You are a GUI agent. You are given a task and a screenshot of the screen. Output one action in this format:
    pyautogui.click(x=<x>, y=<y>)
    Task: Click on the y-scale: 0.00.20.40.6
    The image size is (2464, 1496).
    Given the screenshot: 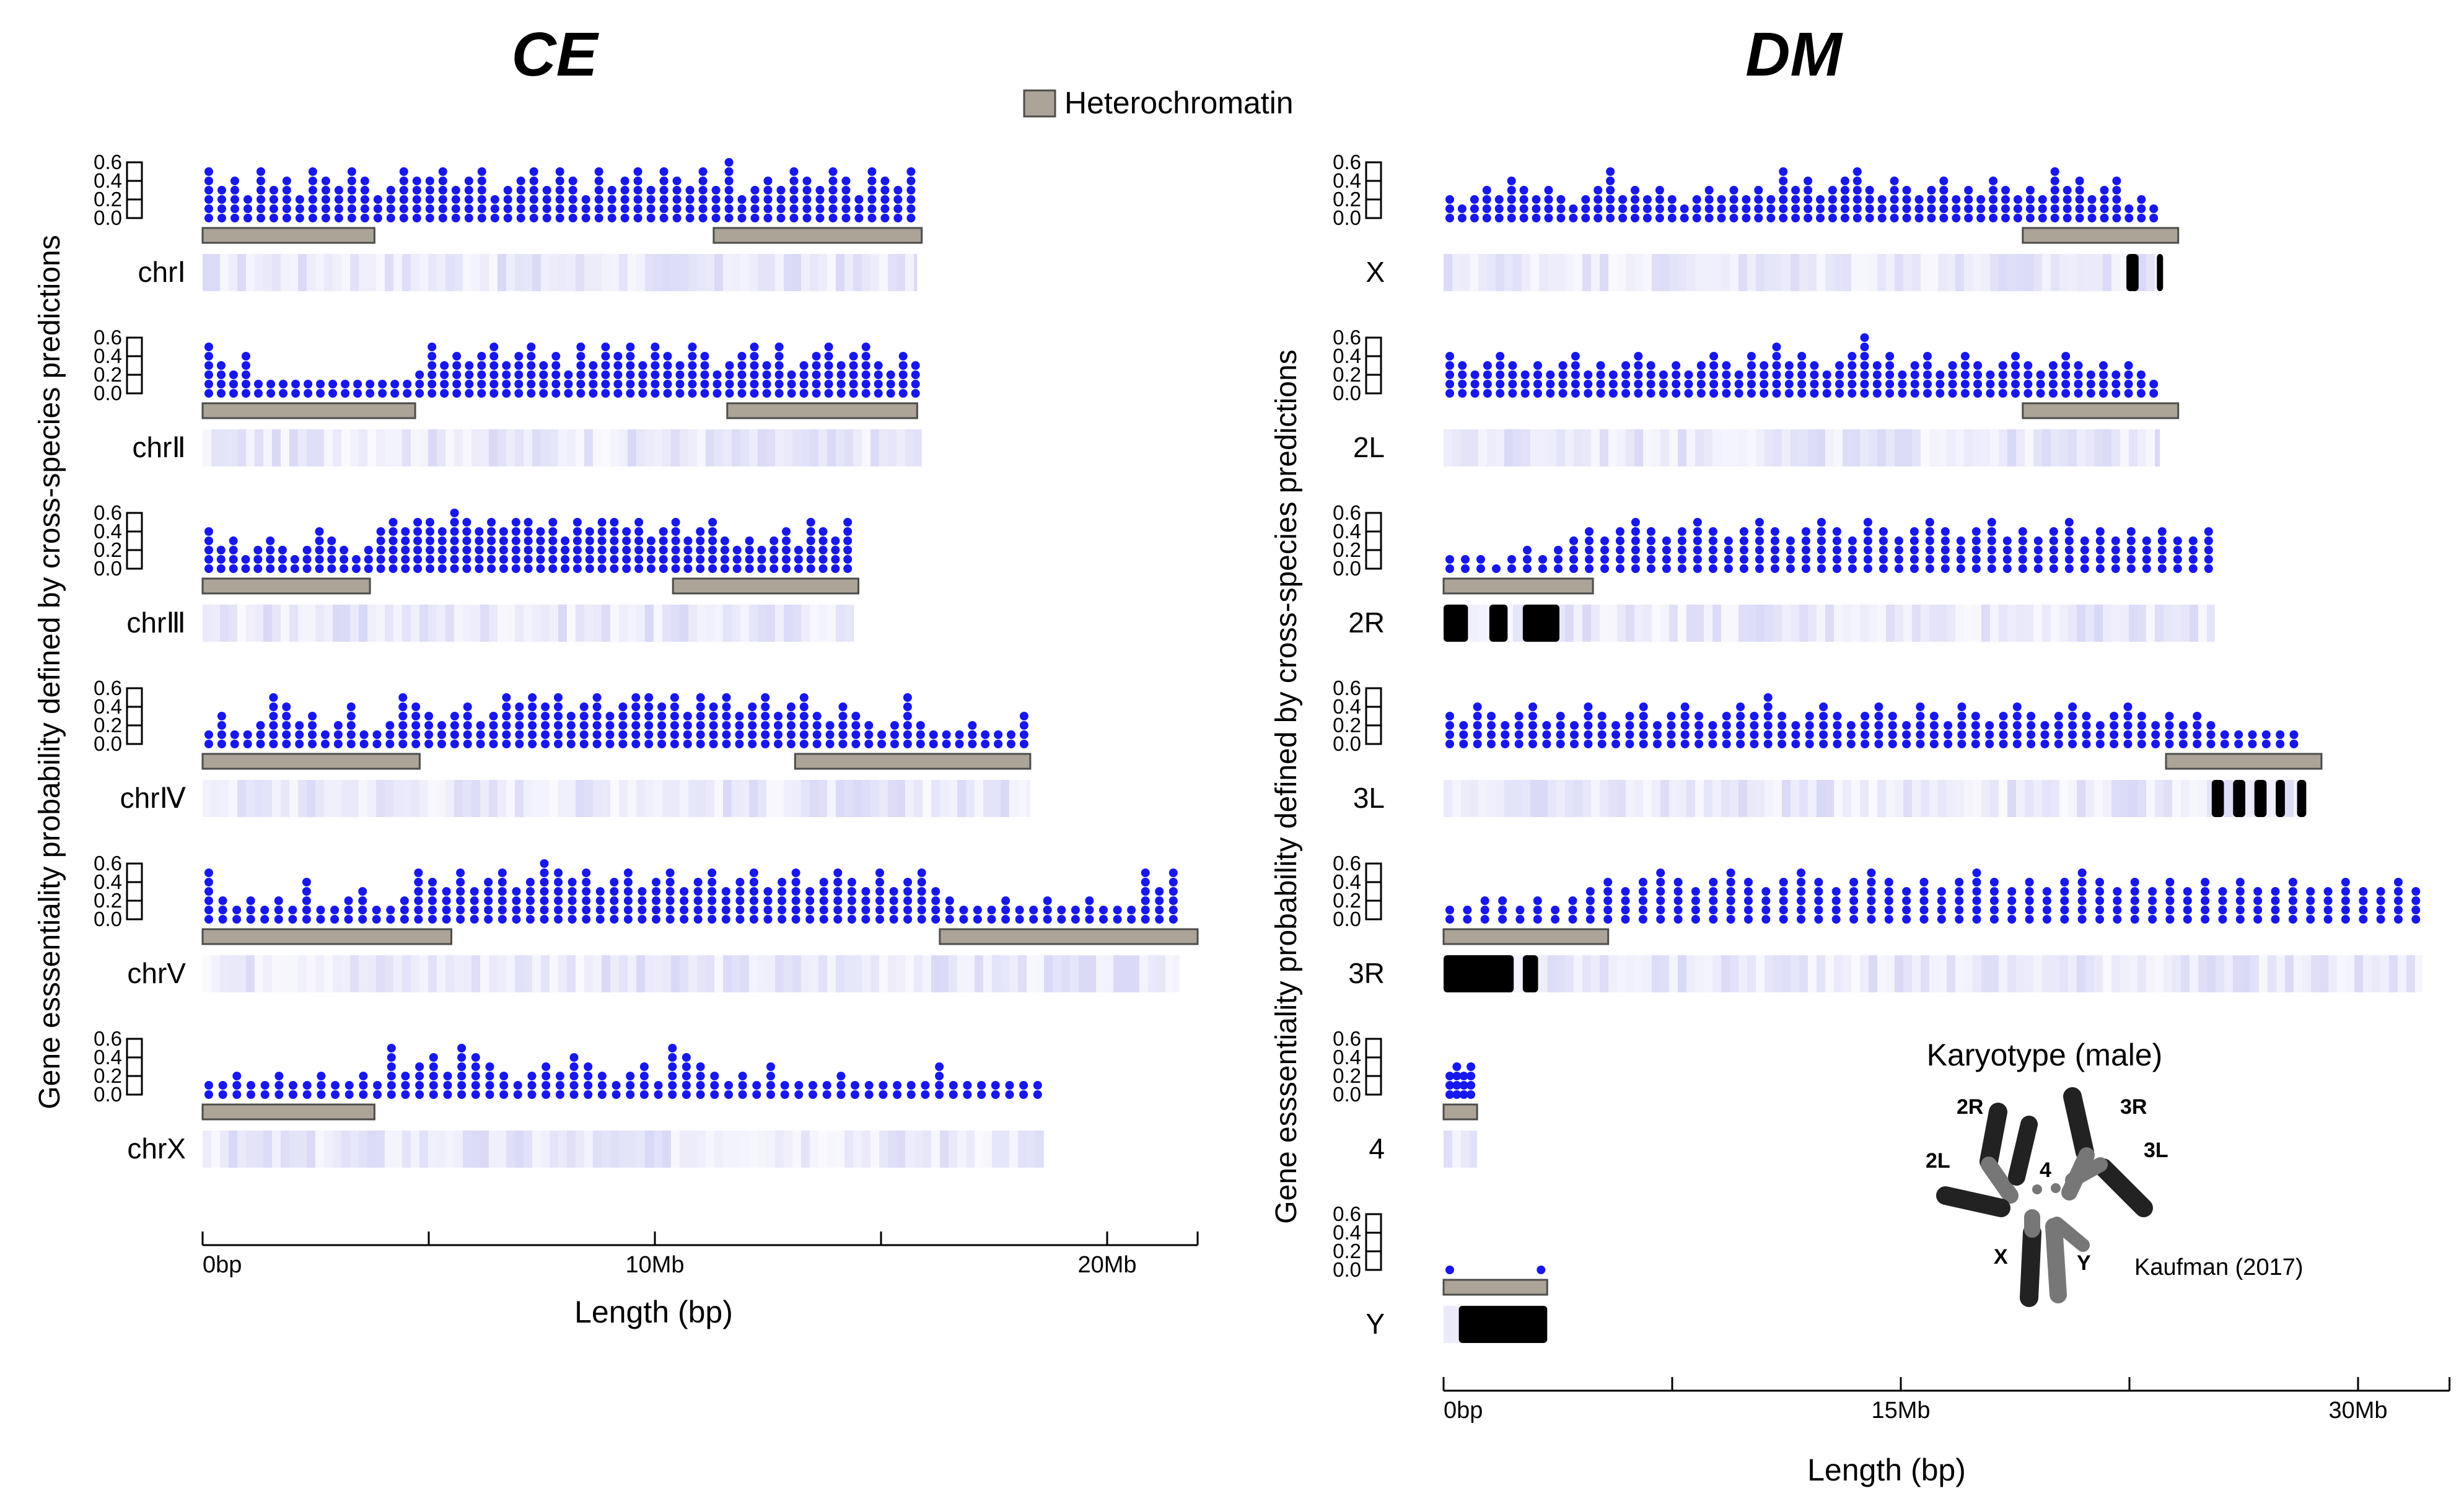 What is the action you would take?
    pyautogui.click(x=118, y=715)
    